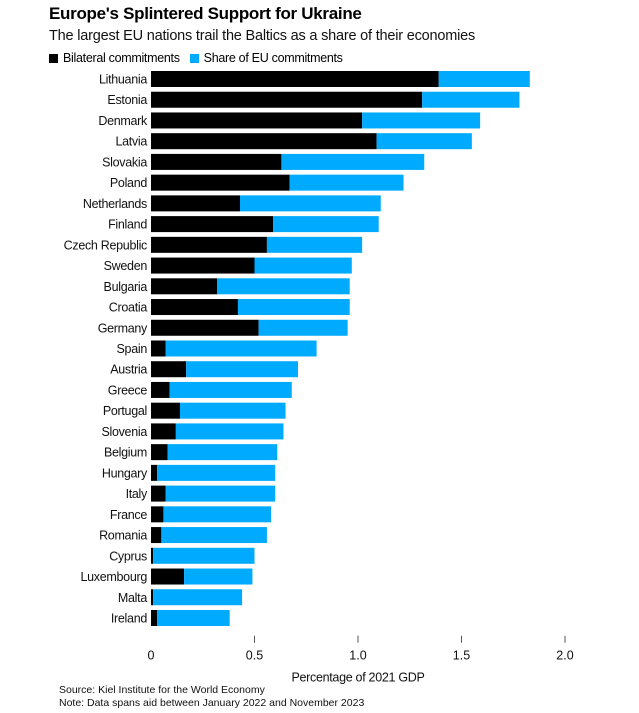  Describe the element at coordinates (124, 162) in the screenshot. I see `category-label: Slovakia` at that location.